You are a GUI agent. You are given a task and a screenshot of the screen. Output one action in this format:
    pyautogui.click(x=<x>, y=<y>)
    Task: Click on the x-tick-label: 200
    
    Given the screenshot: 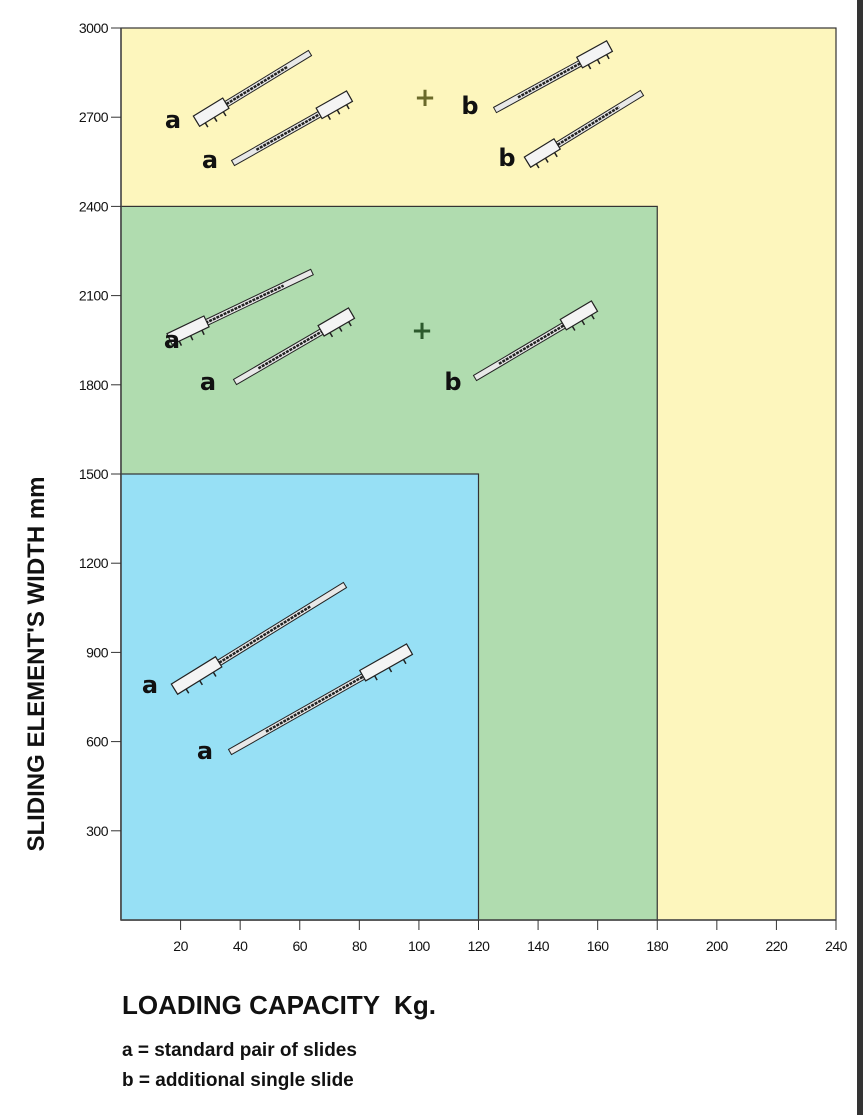 What is the action you would take?
    pyautogui.click(x=717, y=946)
    